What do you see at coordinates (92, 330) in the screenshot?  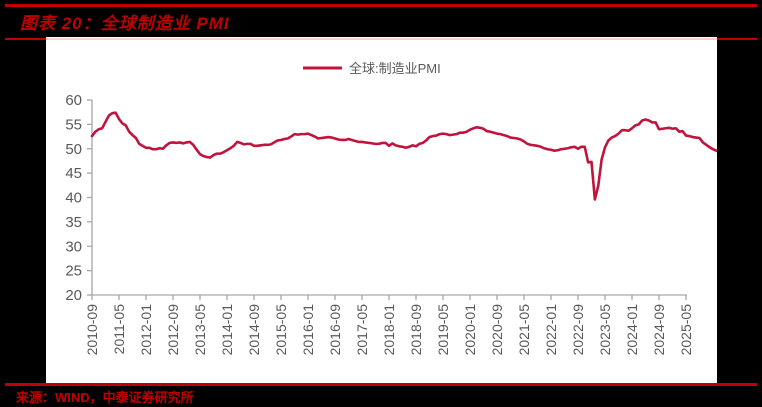 I see `x-tick-label: 2010-09` at bounding box center [92, 330].